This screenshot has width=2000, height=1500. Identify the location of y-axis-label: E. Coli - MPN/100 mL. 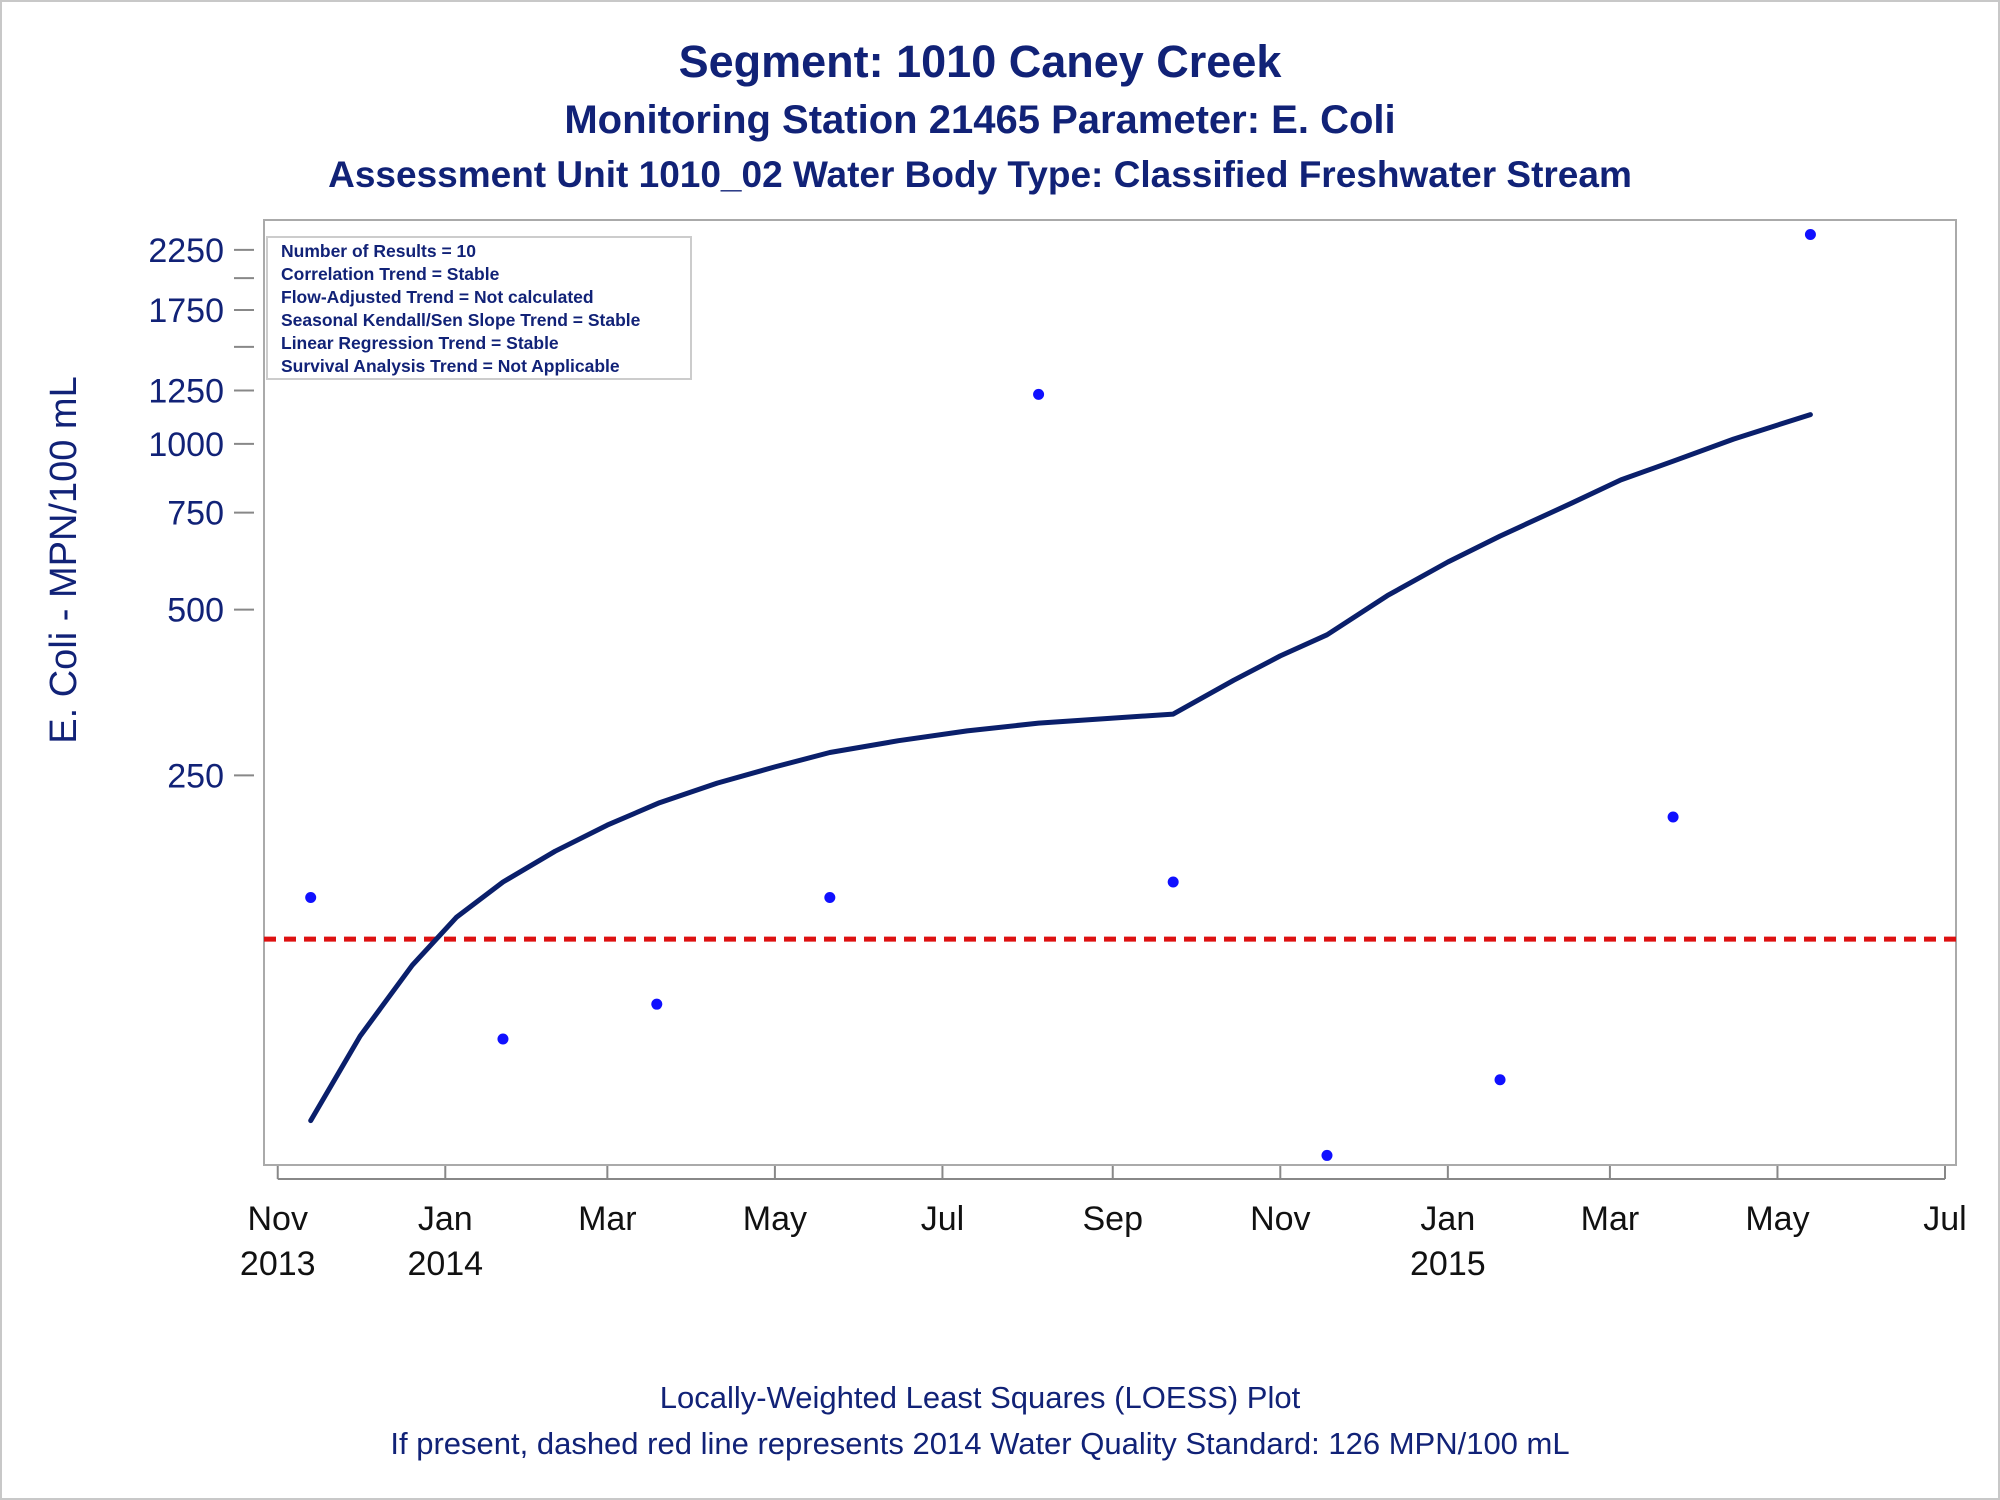
(64, 559).